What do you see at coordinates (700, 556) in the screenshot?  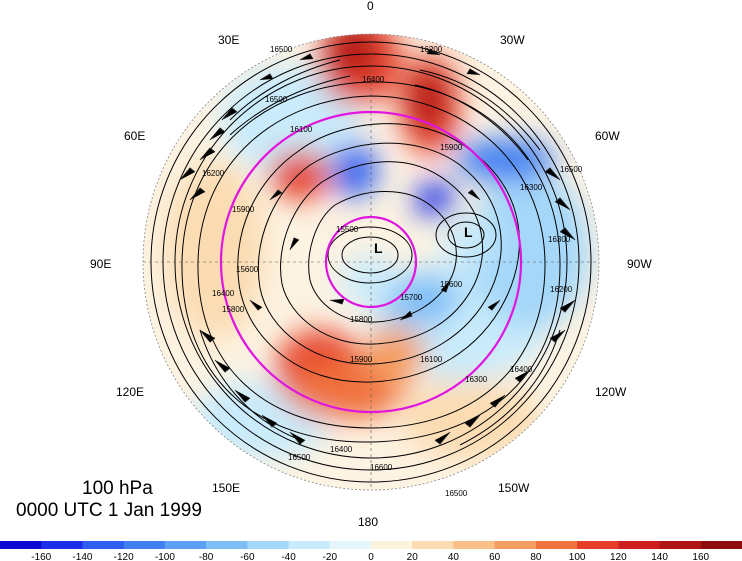 I see `colorbar-tick-label: 160` at bounding box center [700, 556].